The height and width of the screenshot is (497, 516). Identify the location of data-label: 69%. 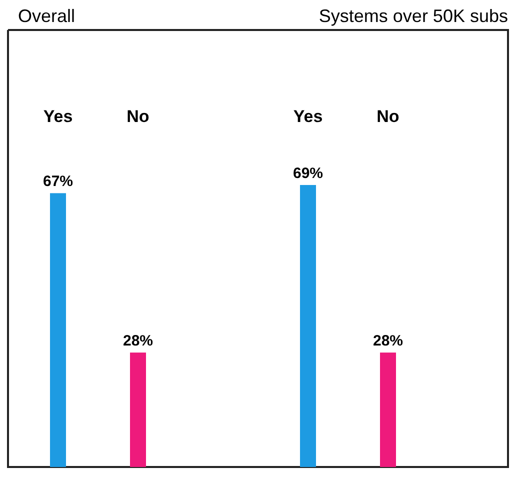
(308, 173).